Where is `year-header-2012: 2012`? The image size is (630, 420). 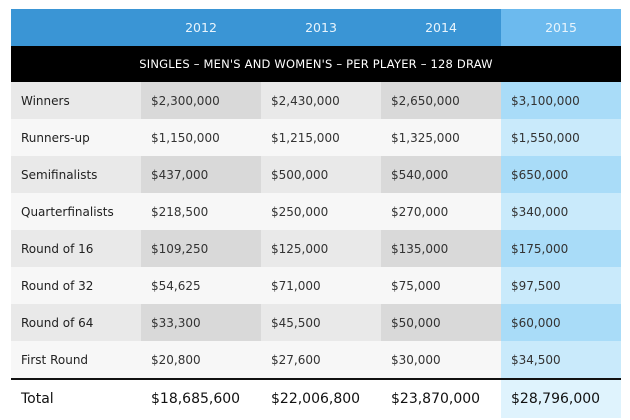
year-header-2012: 2012 is located at coordinates (201, 27).